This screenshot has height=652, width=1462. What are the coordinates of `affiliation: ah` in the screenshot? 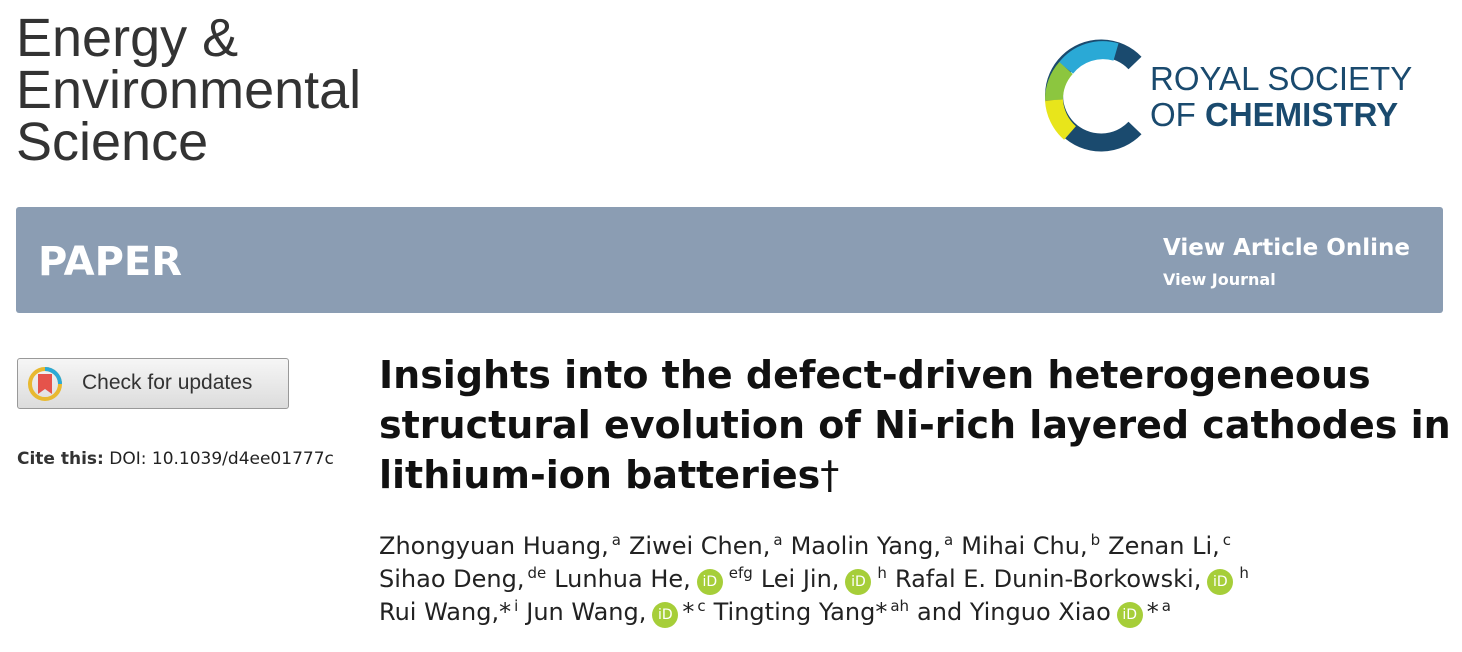 It's located at (900, 606).